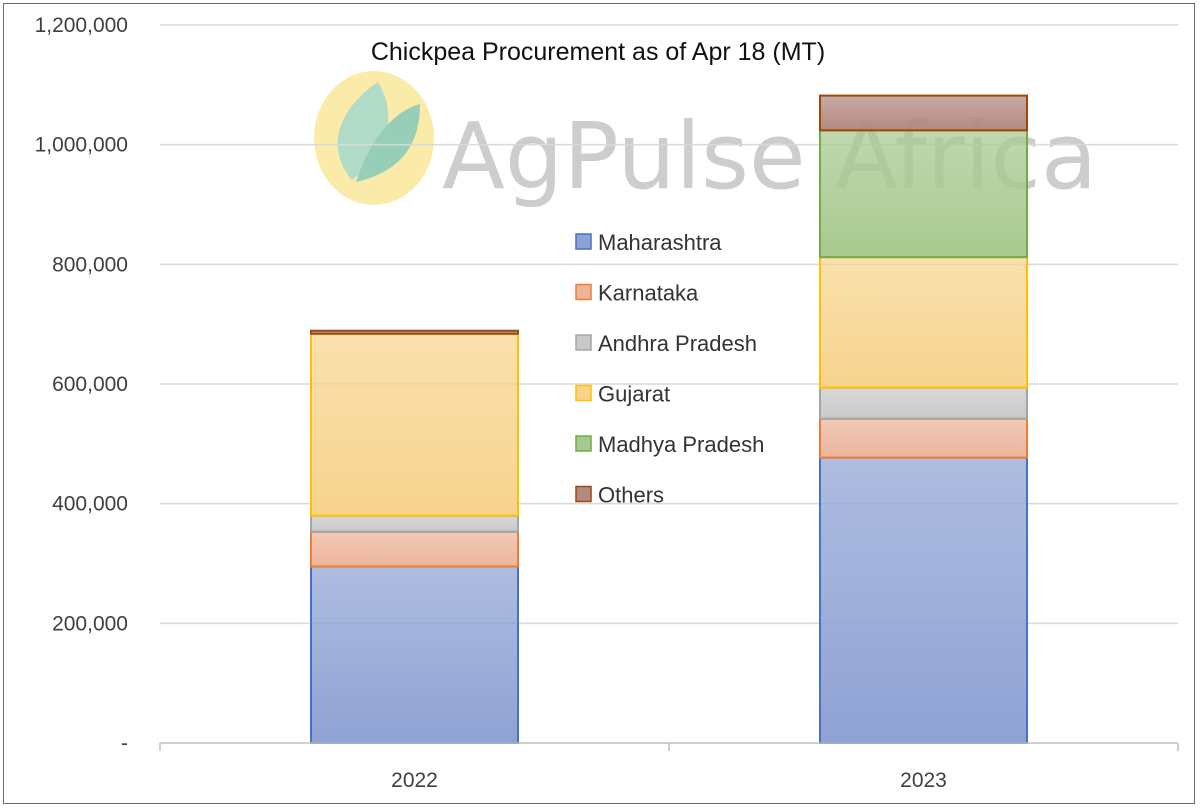 The width and height of the screenshot is (1200, 809). I want to click on y-tick-label: 600,000, so click(90, 384).